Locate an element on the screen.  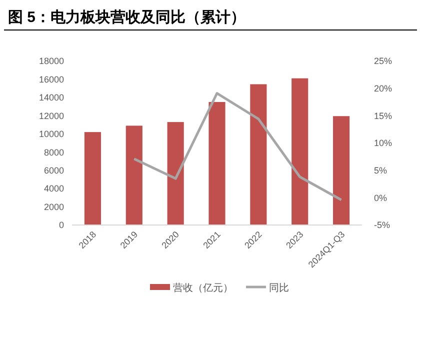
y2-tick-label: 15% is located at coordinates (383, 115).